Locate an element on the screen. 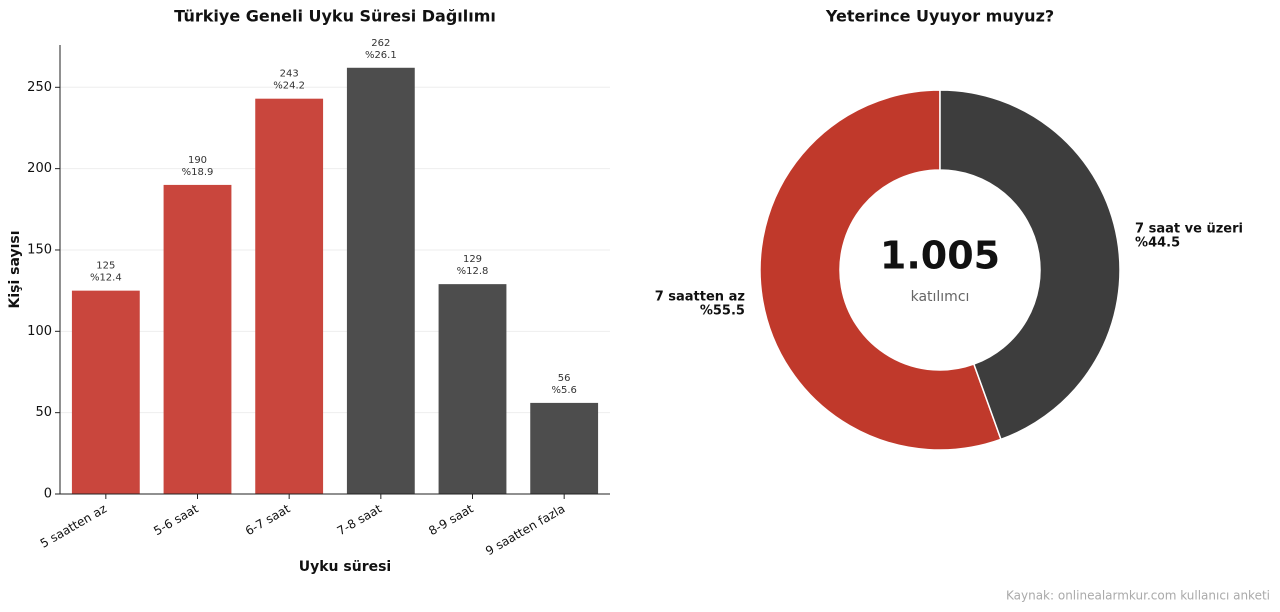  y-tick-label: 150 is located at coordinates (39, 249).